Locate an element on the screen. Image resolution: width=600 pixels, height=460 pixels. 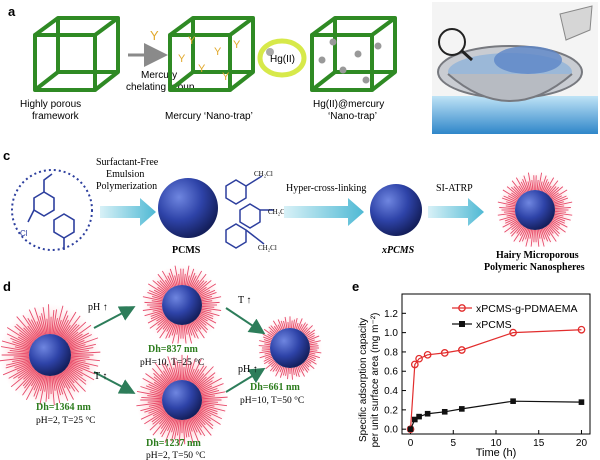
pcms-label: PCMS is located at coordinates (186, 250).